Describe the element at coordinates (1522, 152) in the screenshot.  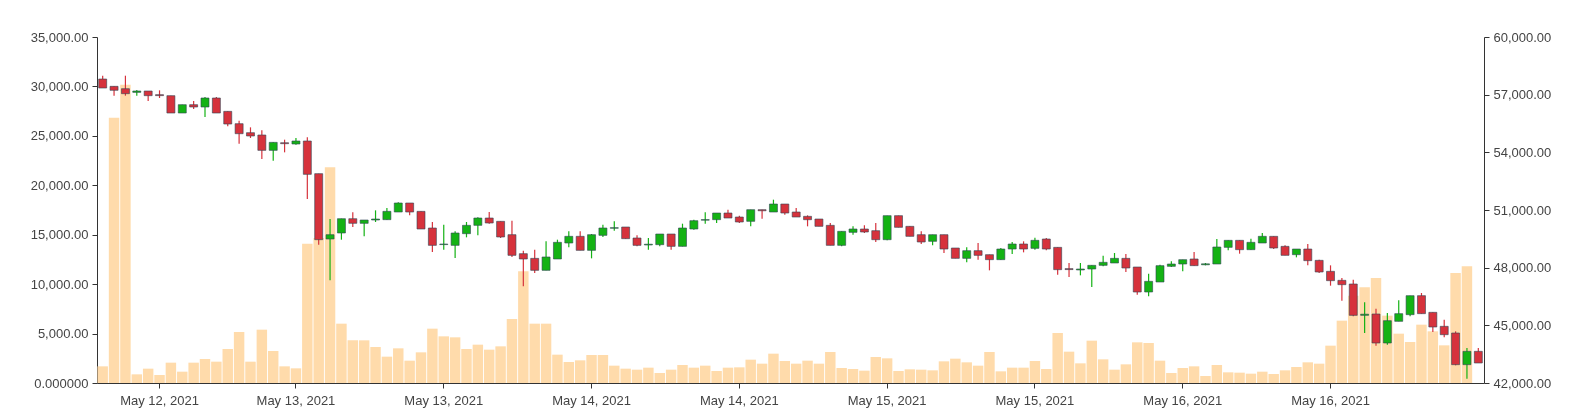
I see `y2-tick-label: 54,000.00` at that location.